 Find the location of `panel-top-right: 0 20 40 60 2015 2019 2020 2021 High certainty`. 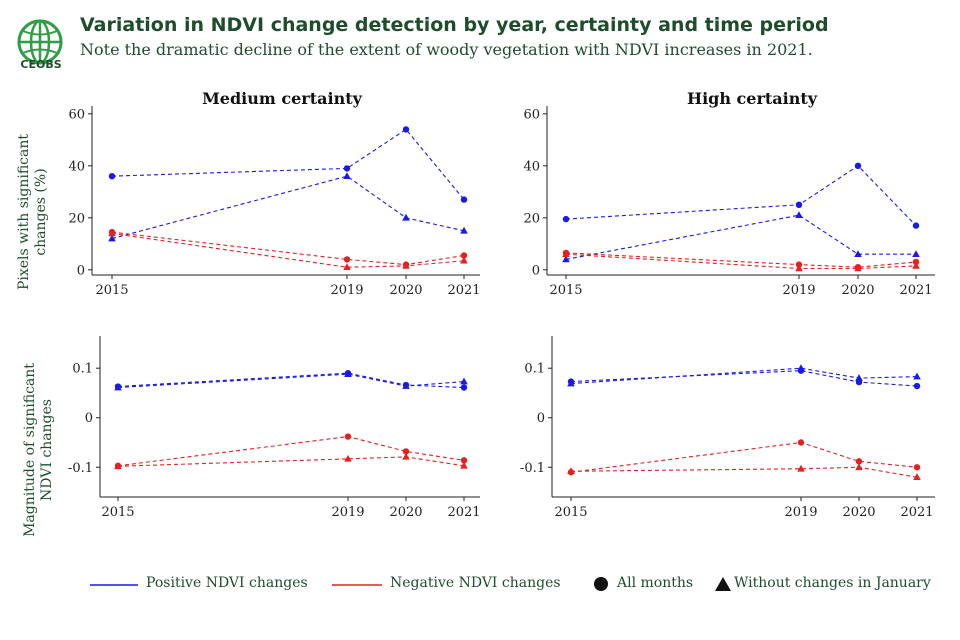

panel-top-right: 0 20 40 60 2015 2019 2020 2021 High certainty is located at coordinates (729, 193).